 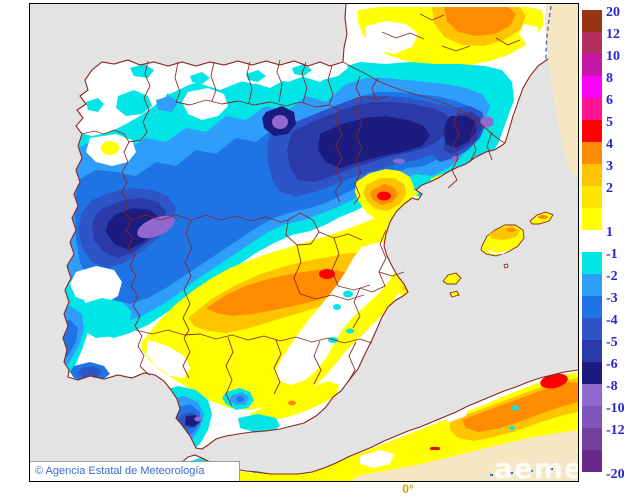 I want to click on legend-label-3: 3, so click(x=609, y=166).